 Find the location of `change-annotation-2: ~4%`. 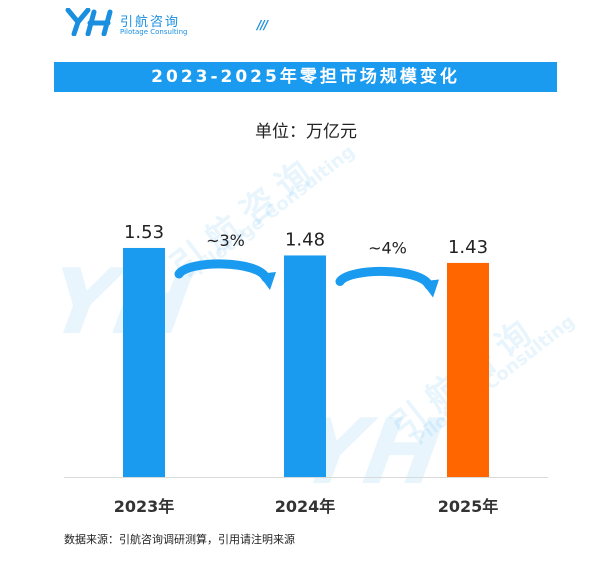

change-annotation-2: ~4% is located at coordinates (387, 247).